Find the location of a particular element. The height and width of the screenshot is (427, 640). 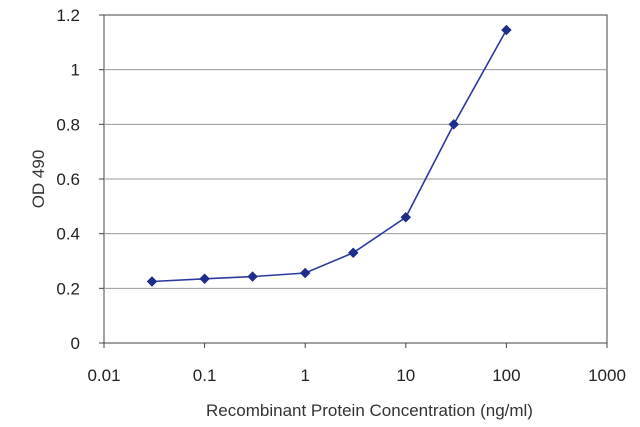

y-axis-label: OD 490 is located at coordinates (38, 179).